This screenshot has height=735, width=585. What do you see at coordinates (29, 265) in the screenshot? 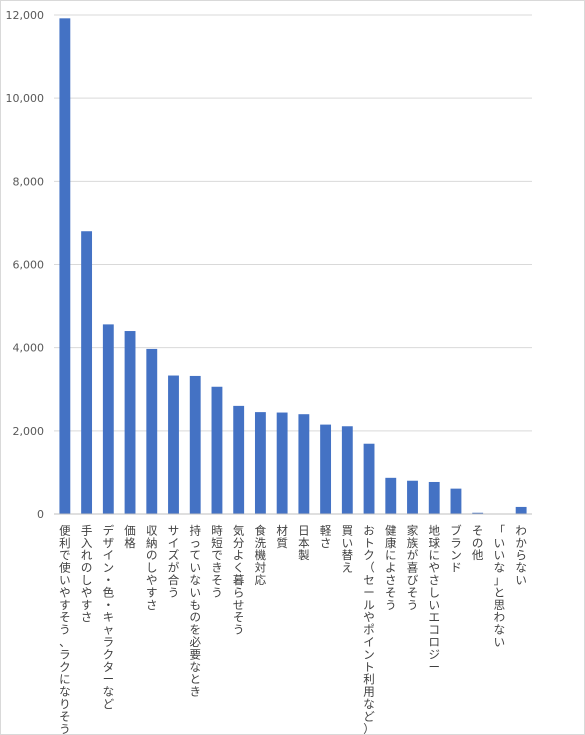
I see `y-tick-label: 6,000` at bounding box center [29, 265].